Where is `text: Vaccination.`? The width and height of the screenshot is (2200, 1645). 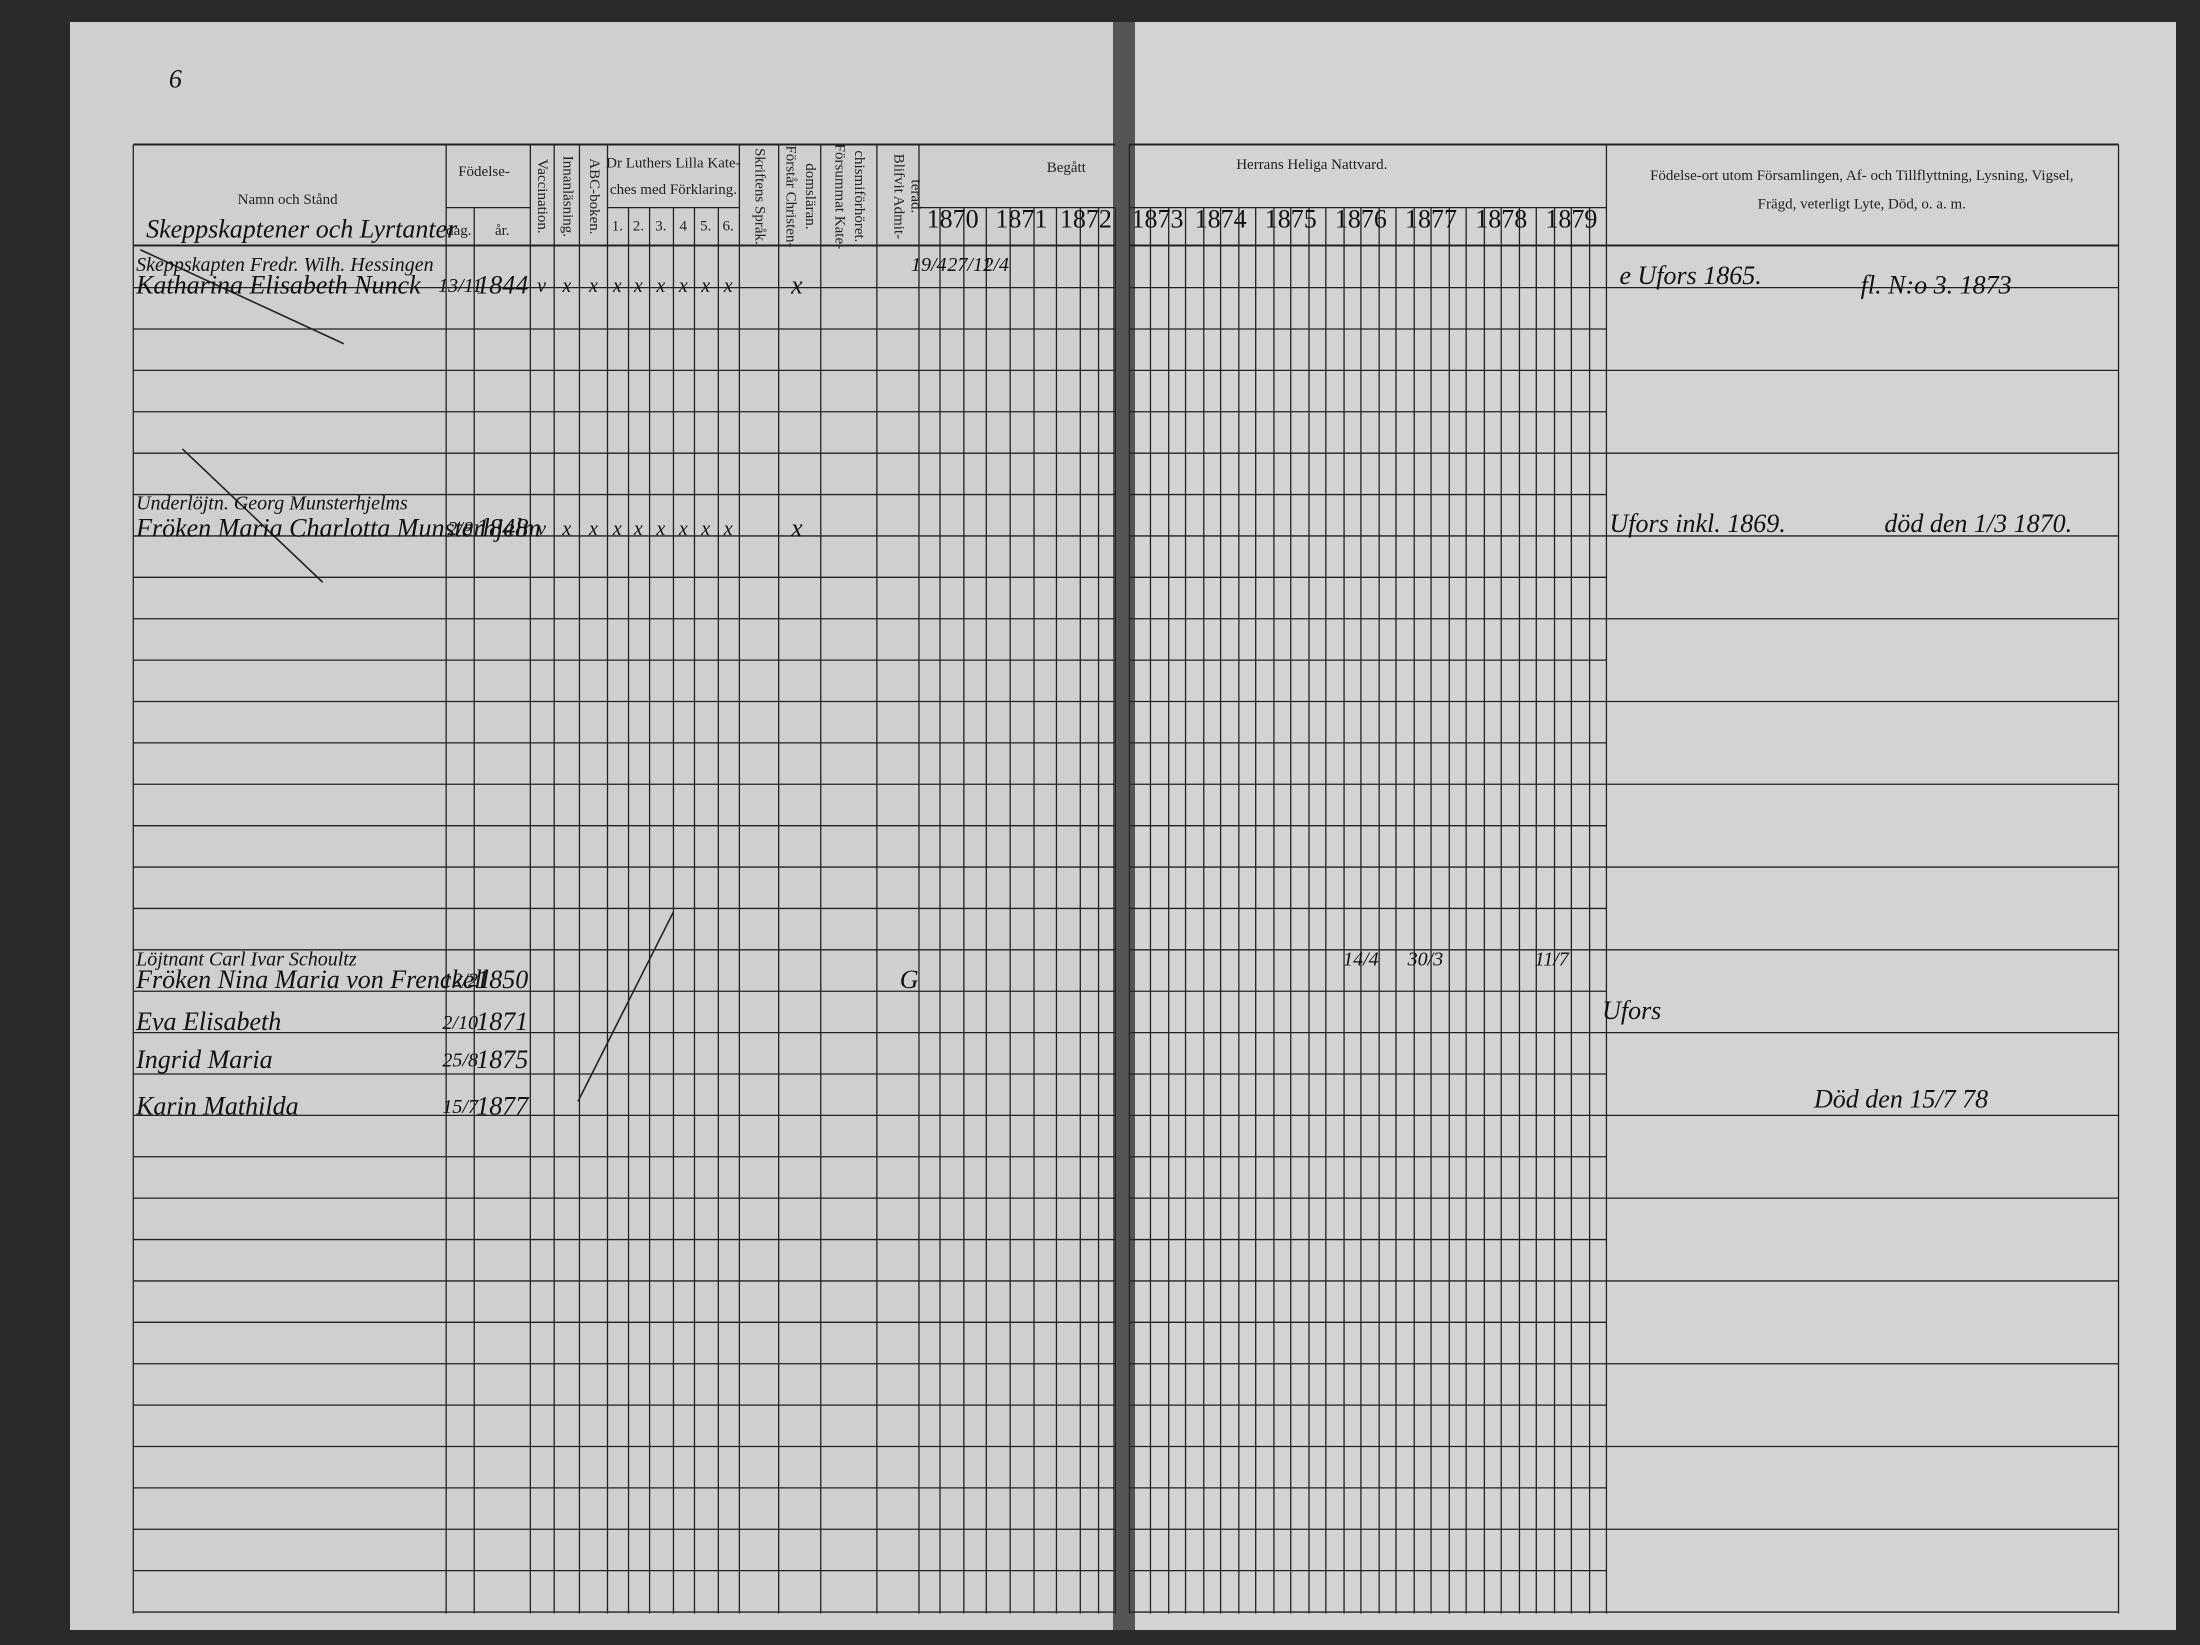 text: Vaccination. is located at coordinates (542, 196).